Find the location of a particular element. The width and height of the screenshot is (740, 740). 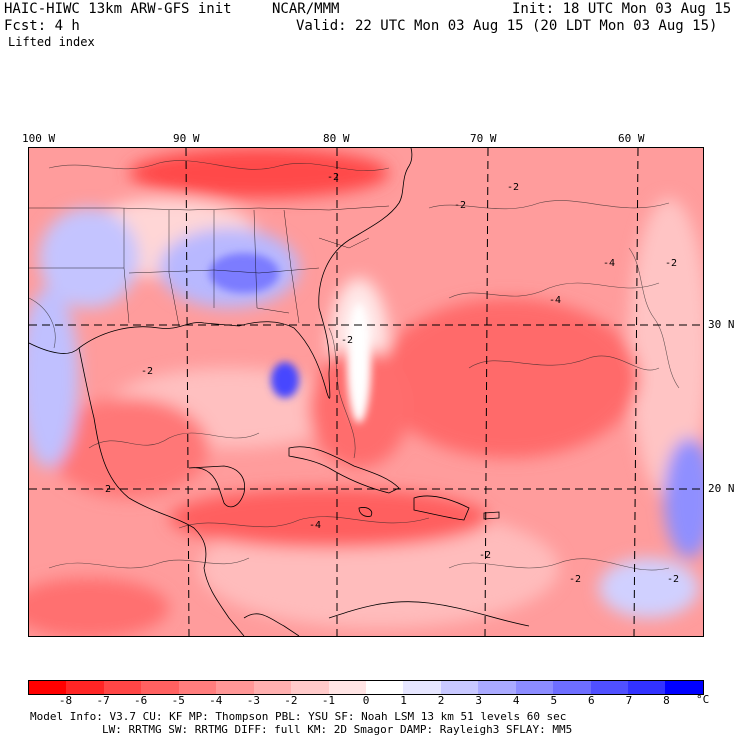

colorbar-tick-label: -3 is located at coordinates (253, 700).